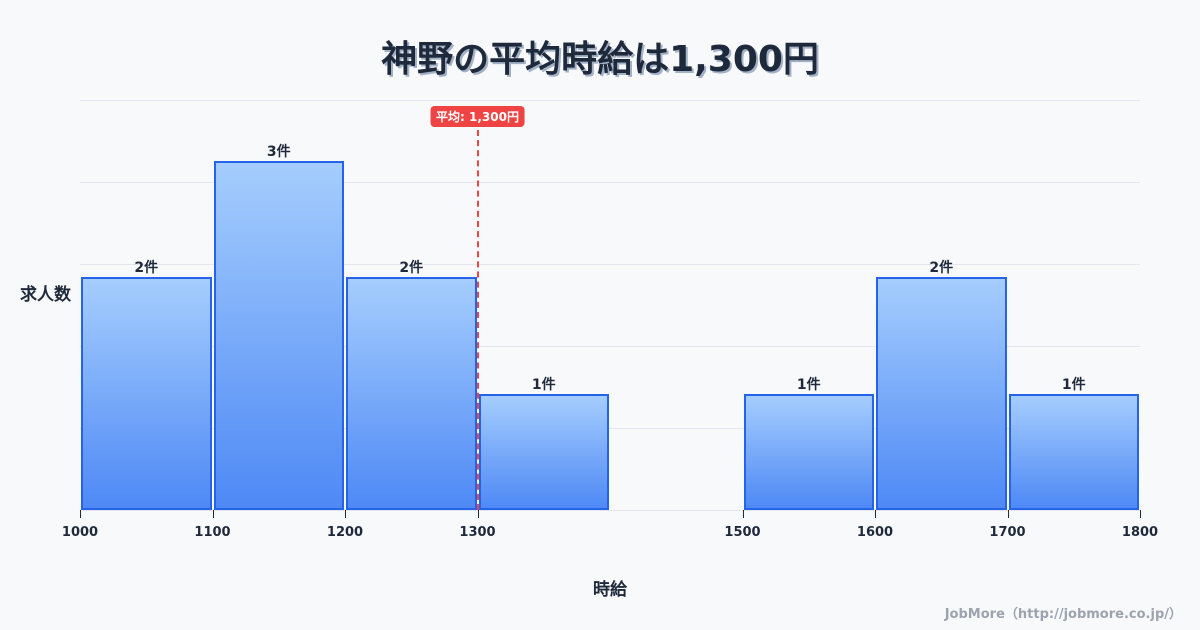 The height and width of the screenshot is (630, 1200). Describe the element at coordinates (278, 152) in the screenshot. I see `bar-count-label: 3件` at that location.